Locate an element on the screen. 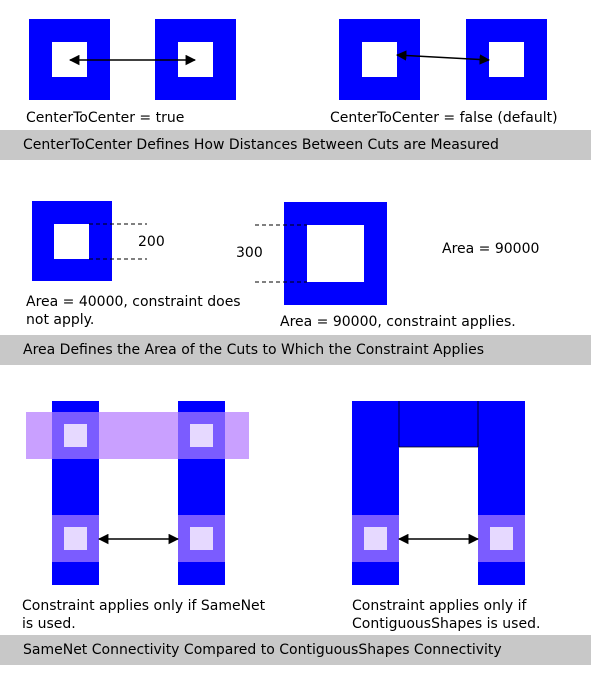  distance-arrow-edge is located at coordinates (443, 57).